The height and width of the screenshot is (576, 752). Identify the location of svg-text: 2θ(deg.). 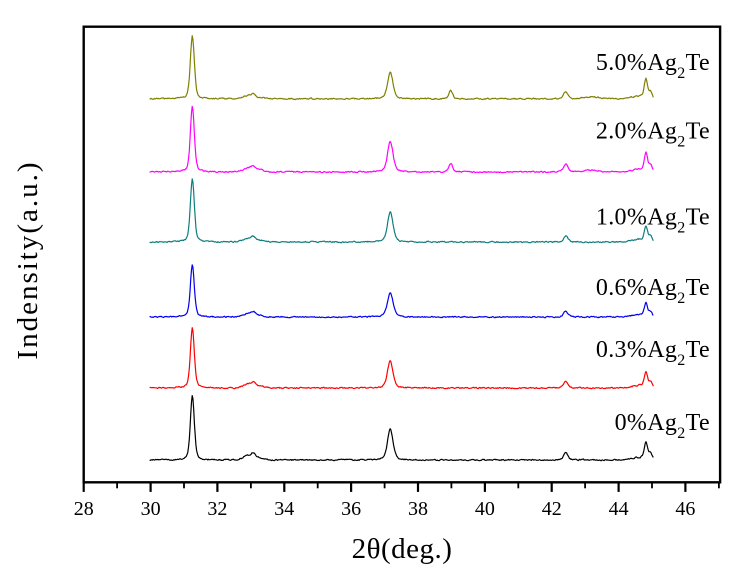
(402, 549).